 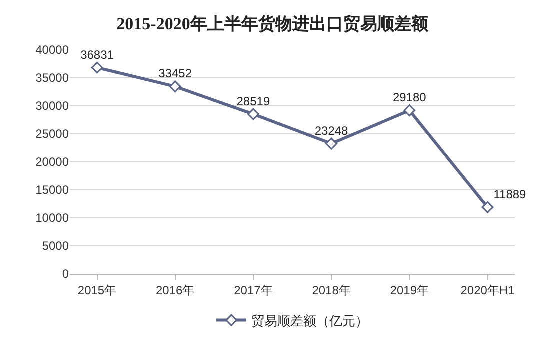 What do you see at coordinates (331, 131) in the screenshot?
I see `data-label: 23248` at bounding box center [331, 131].